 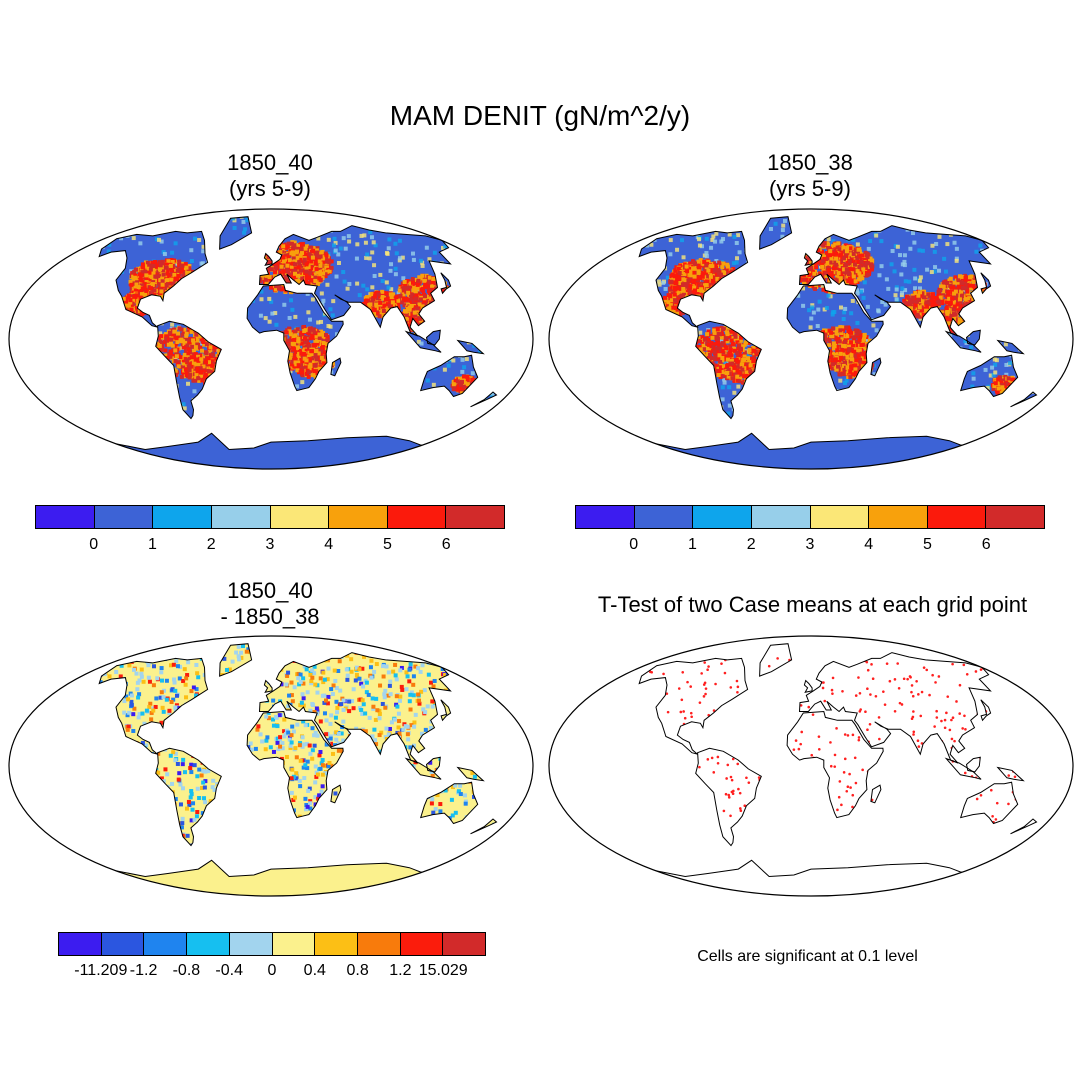 I want to click on colorbar-diff-tick-label: 0.4, so click(x=314, y=970).